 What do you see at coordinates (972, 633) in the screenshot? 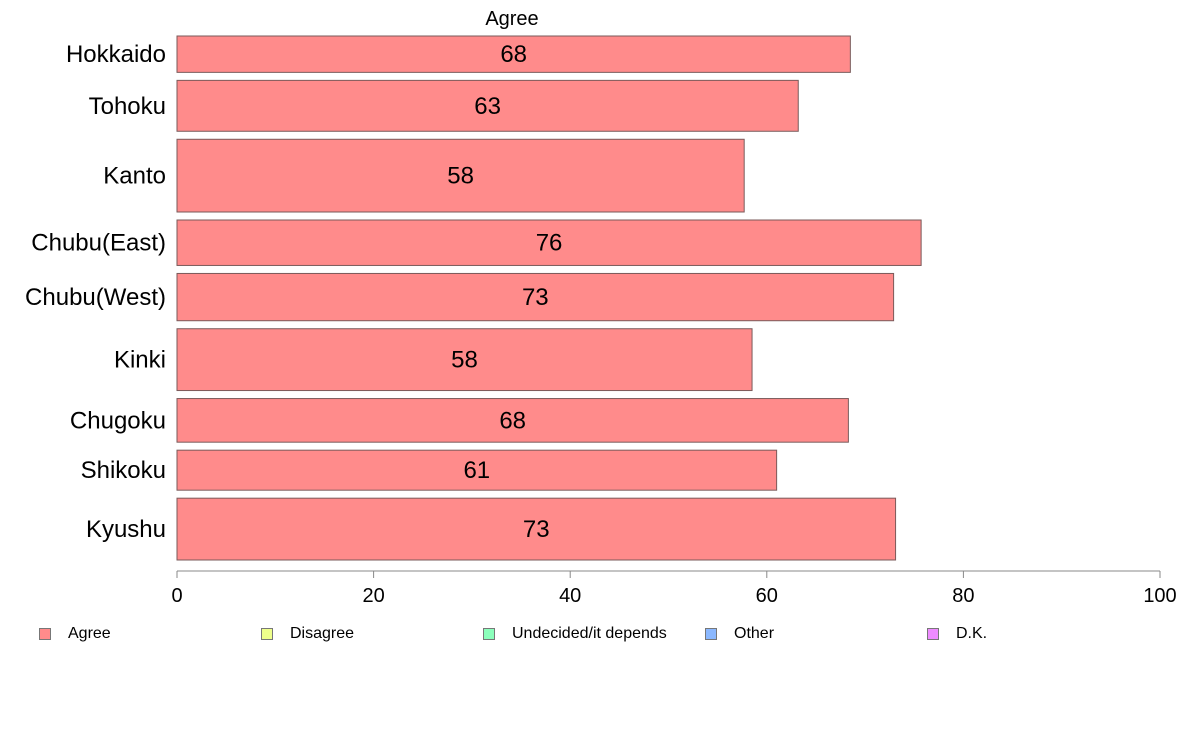
I see `legend-label-dk: D.K.` at bounding box center [972, 633].